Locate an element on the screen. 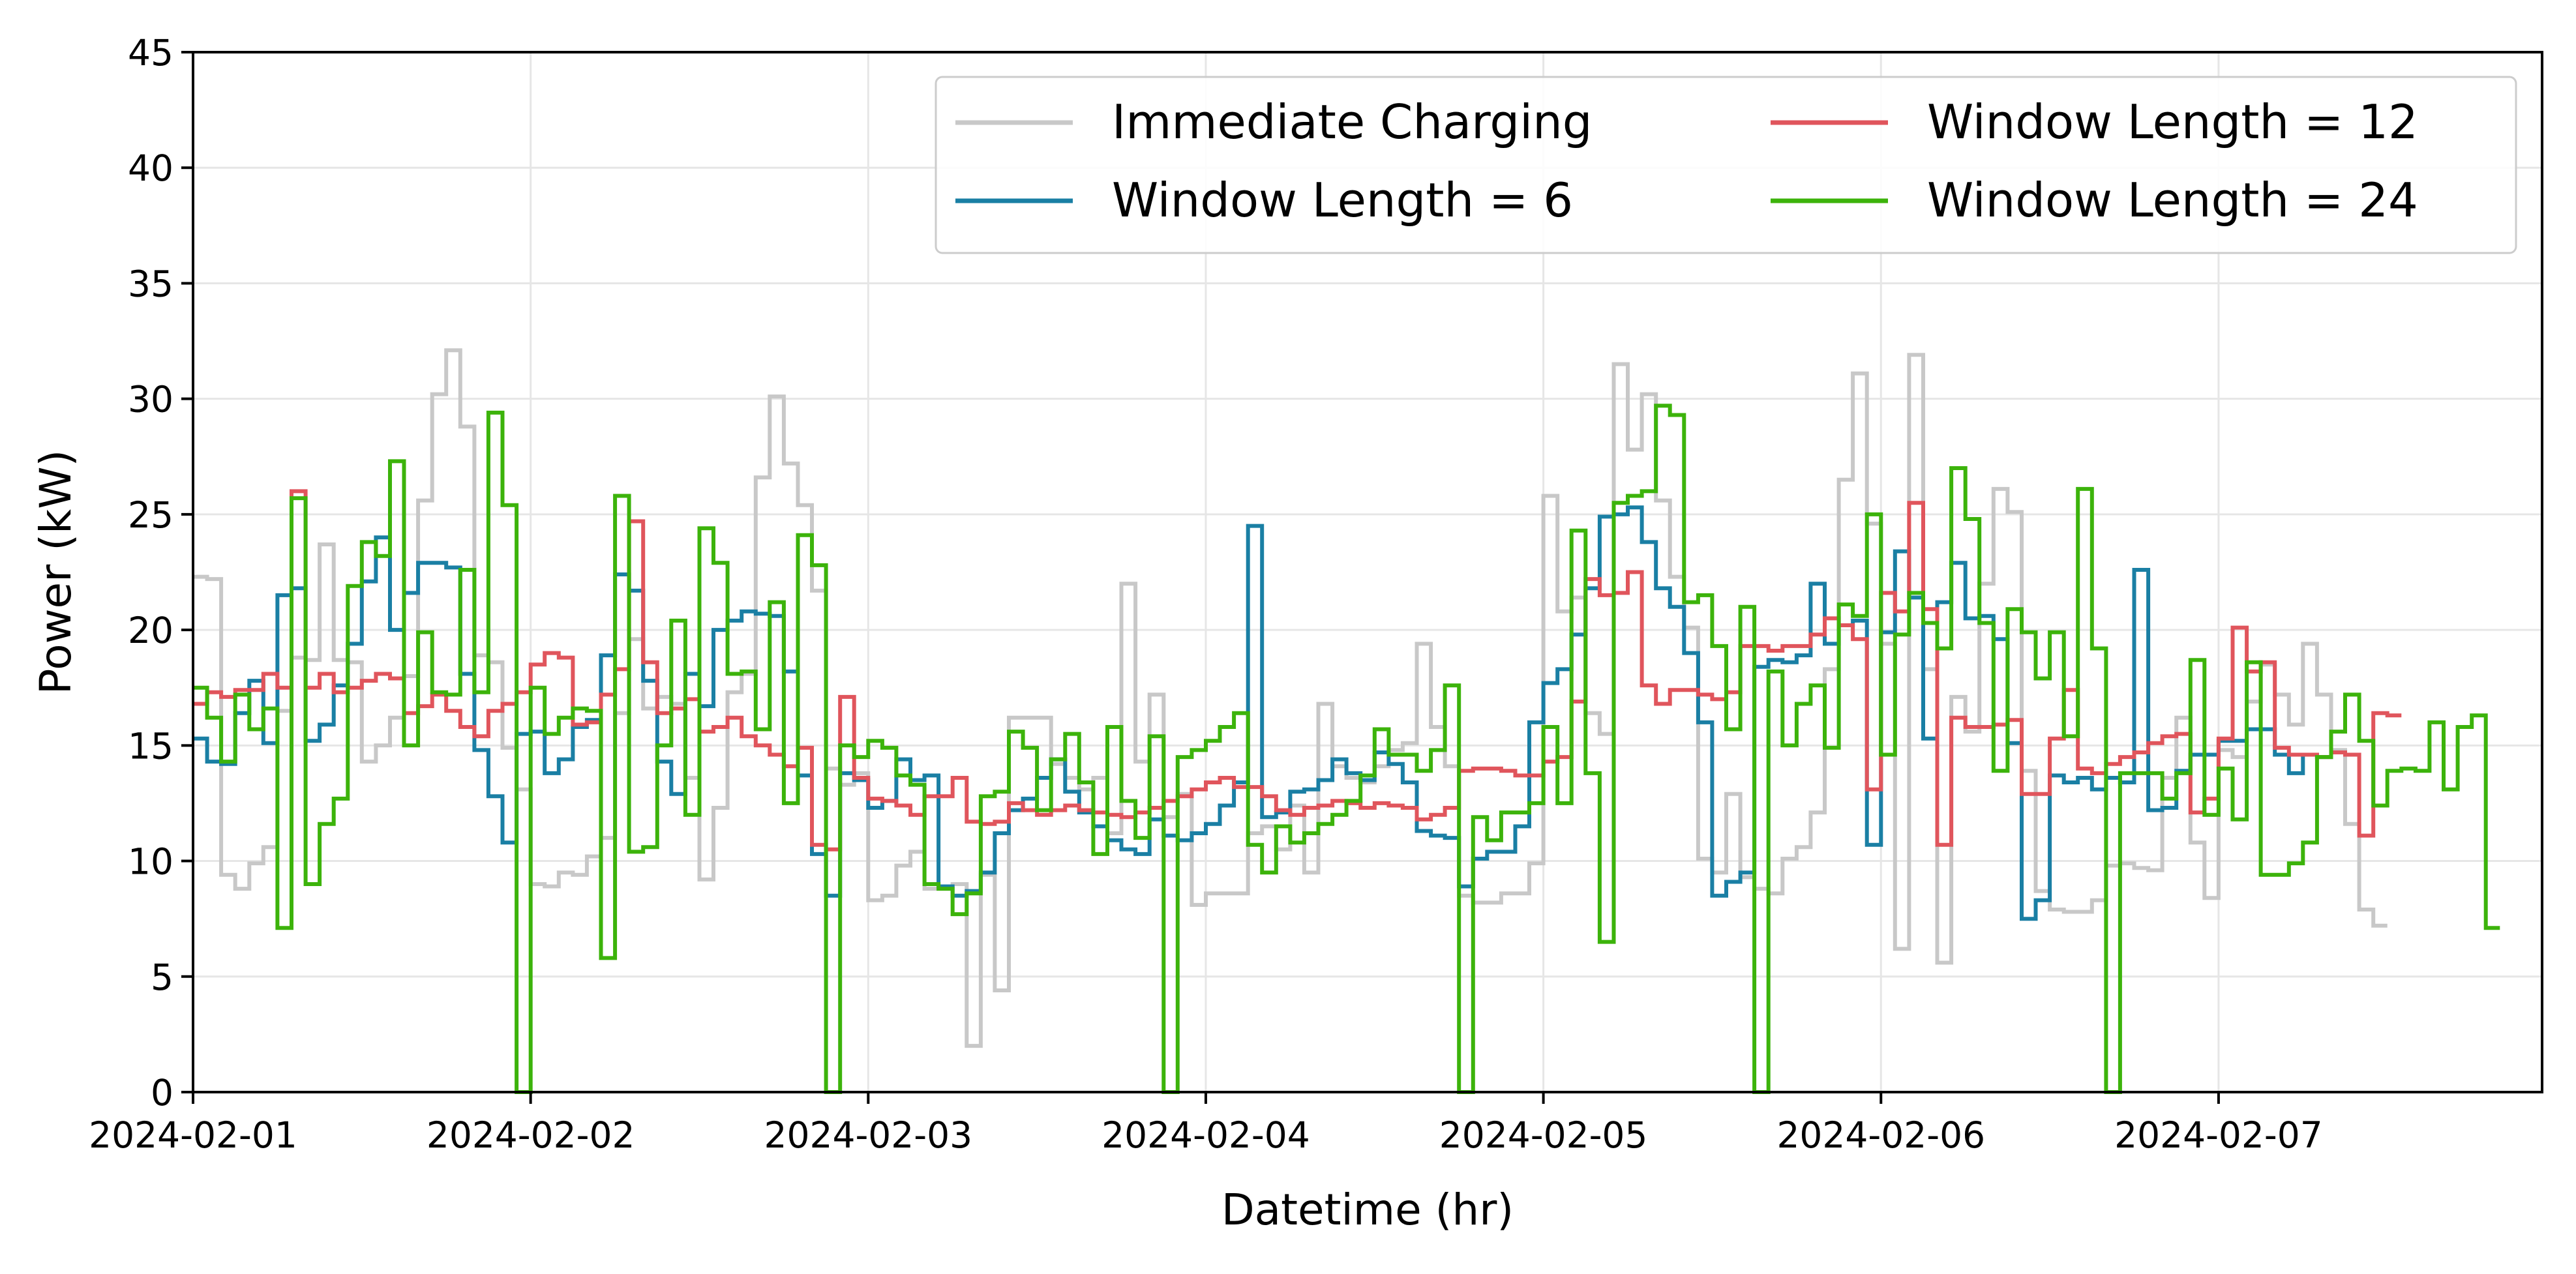 The image size is (2576, 1274). legend-label-1: Immediate Charging is located at coordinates (1352, 122).